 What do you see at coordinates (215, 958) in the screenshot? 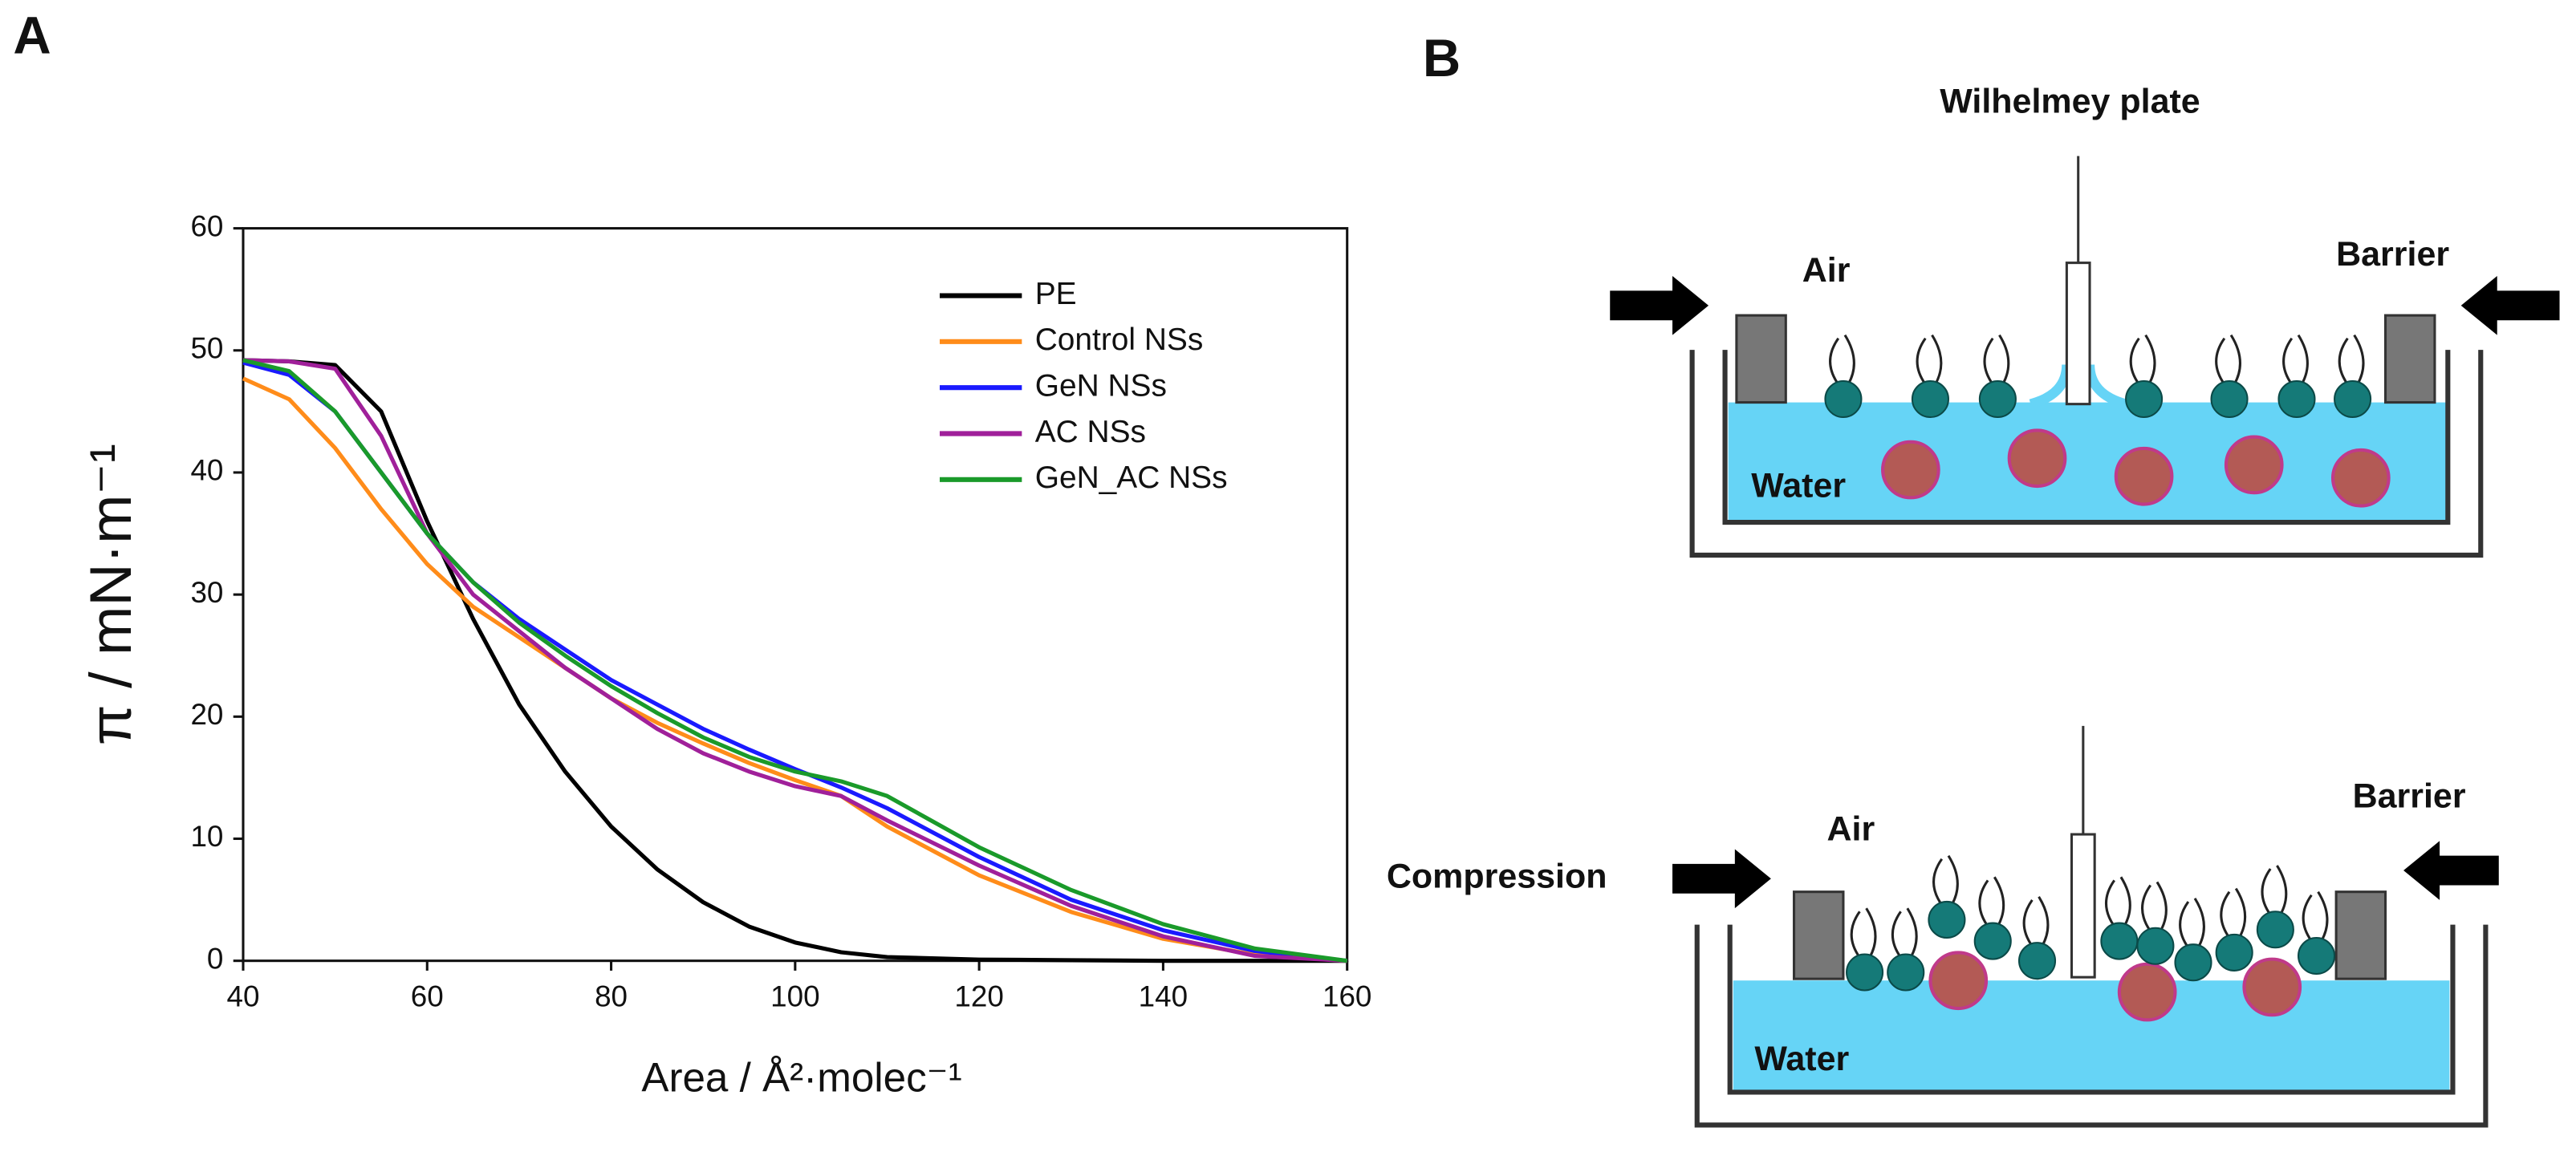
I see `y-tick-label: 0` at bounding box center [215, 958].